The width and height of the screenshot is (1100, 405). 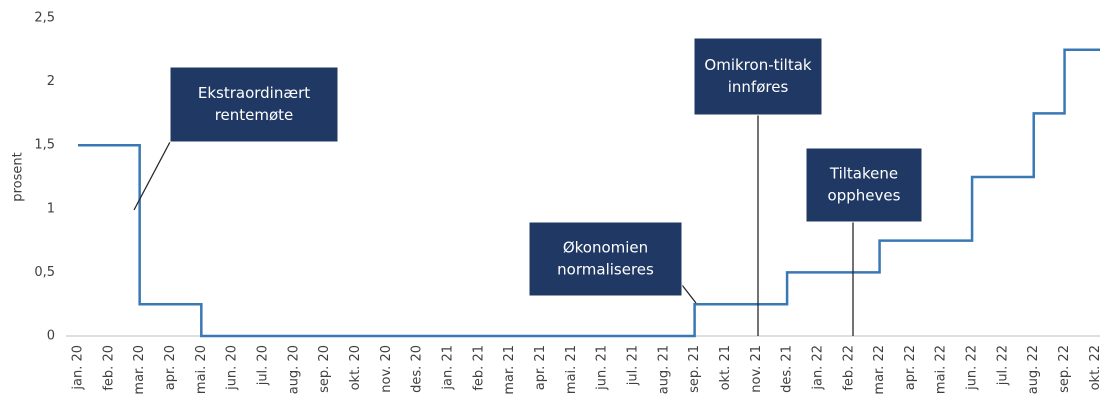 I want to click on annotation-text: innføres, so click(x=758, y=87).